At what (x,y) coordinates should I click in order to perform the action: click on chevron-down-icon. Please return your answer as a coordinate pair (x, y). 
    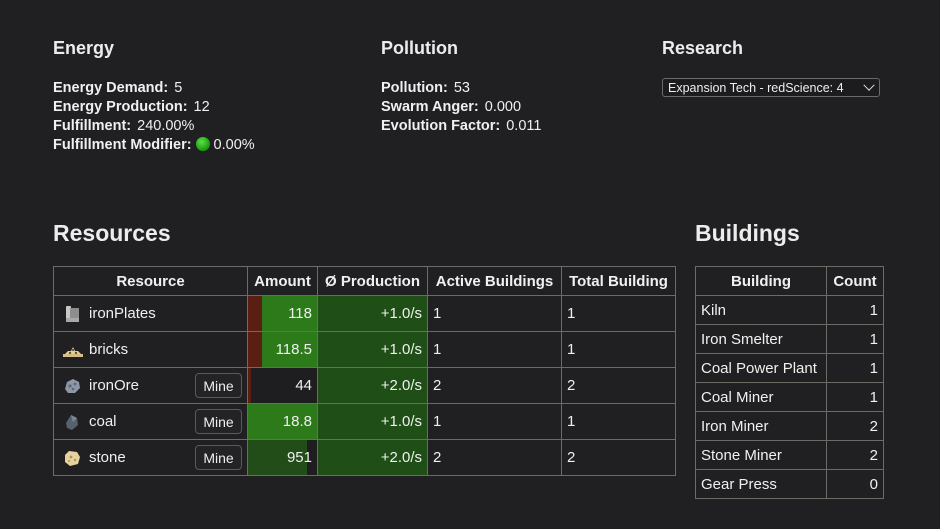
    Looking at the image, I should click on (869, 85).